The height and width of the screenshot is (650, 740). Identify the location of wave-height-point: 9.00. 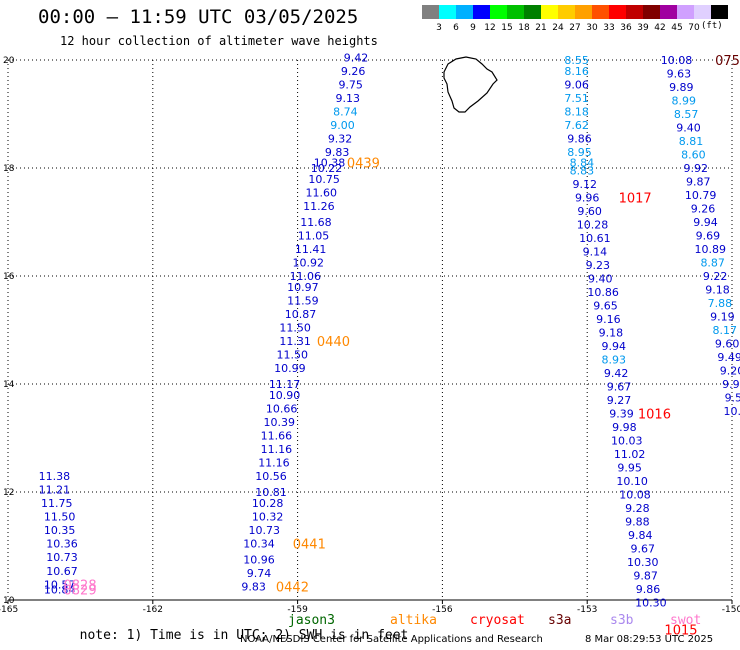
(342, 125).